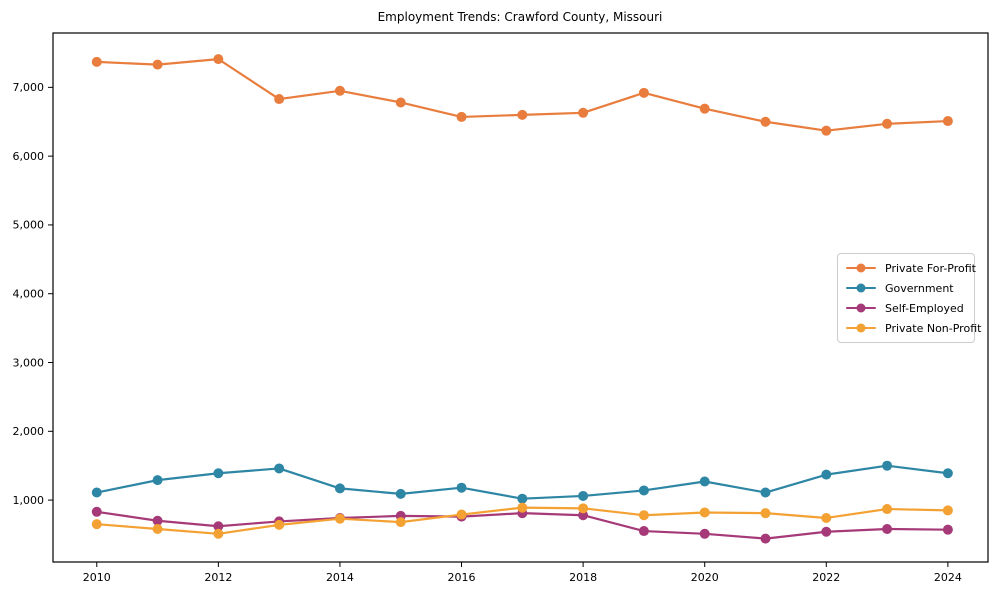 Image resolution: width=1000 pixels, height=600 pixels. What do you see at coordinates (930, 268) in the screenshot?
I see `legend-label: Private For-Profit` at bounding box center [930, 268].